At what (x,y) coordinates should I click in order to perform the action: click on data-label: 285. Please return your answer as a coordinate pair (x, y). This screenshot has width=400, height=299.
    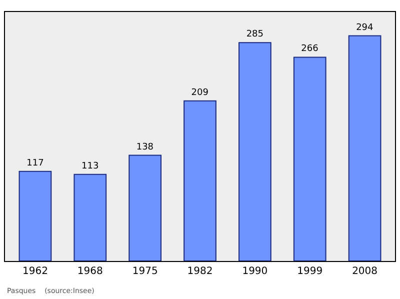
    Looking at the image, I should click on (255, 35).